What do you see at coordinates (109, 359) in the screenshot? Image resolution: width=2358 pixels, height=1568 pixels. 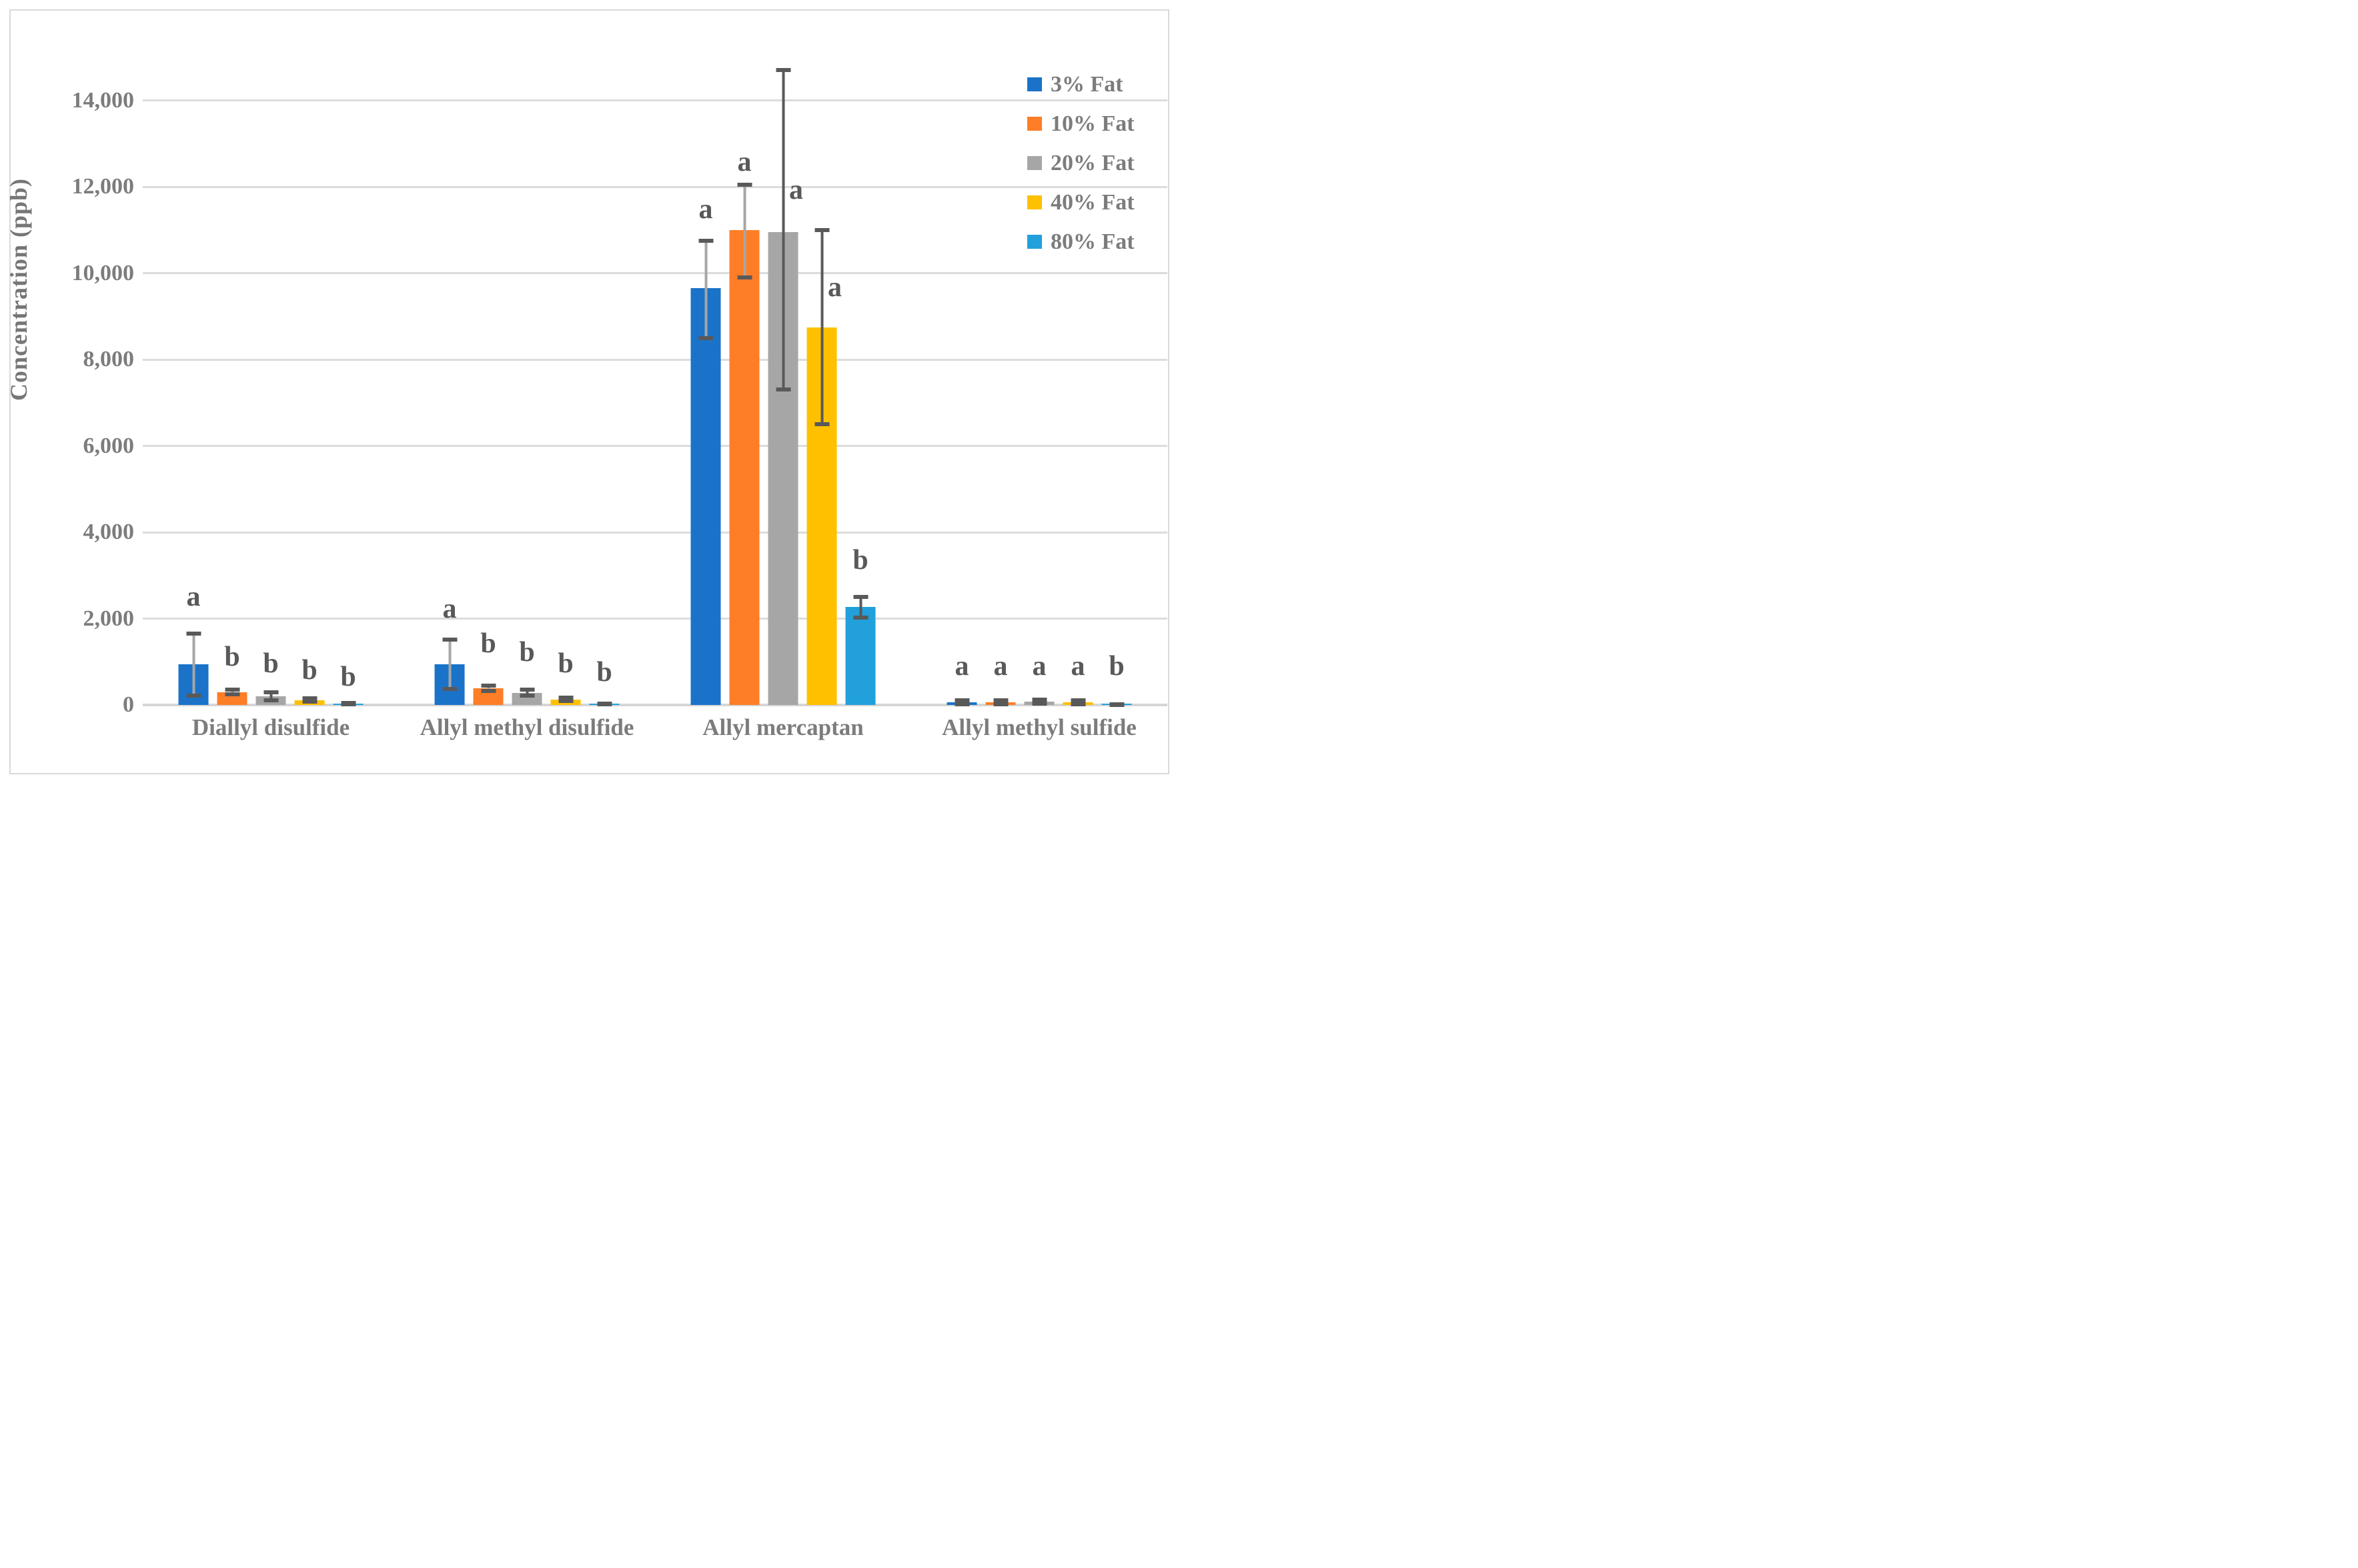 I see `y-tick-label: 8,000` at bounding box center [109, 359].